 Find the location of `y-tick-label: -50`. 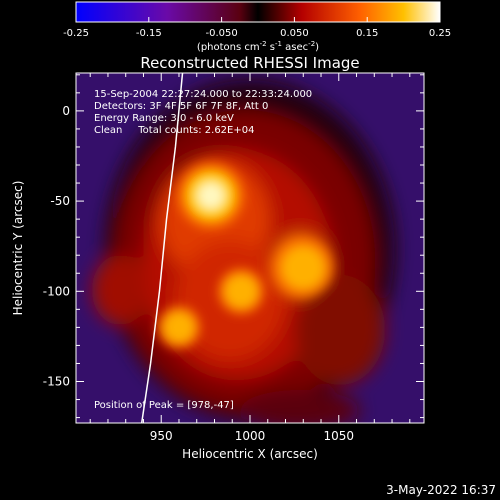

y-tick-label: -50 is located at coordinates (60, 201).